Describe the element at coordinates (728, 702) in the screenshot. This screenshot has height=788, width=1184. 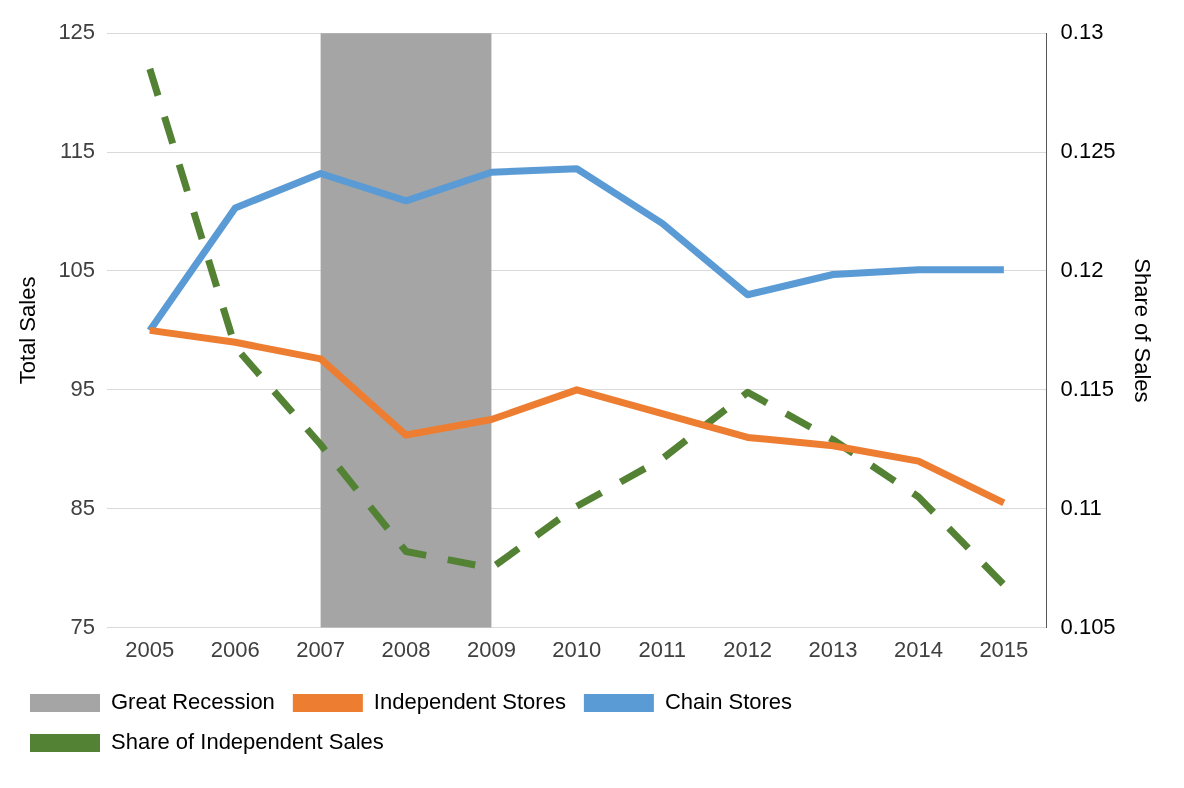
I see `legend-label: Chain Stores` at that location.